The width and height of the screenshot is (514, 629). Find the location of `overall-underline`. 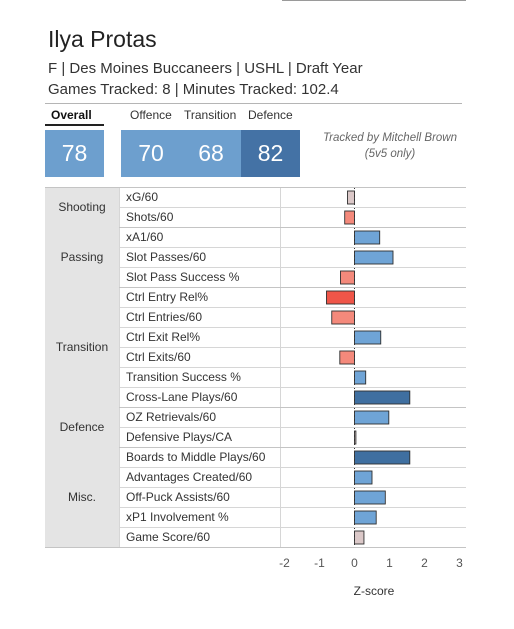

overall-underline is located at coordinates (74, 125).